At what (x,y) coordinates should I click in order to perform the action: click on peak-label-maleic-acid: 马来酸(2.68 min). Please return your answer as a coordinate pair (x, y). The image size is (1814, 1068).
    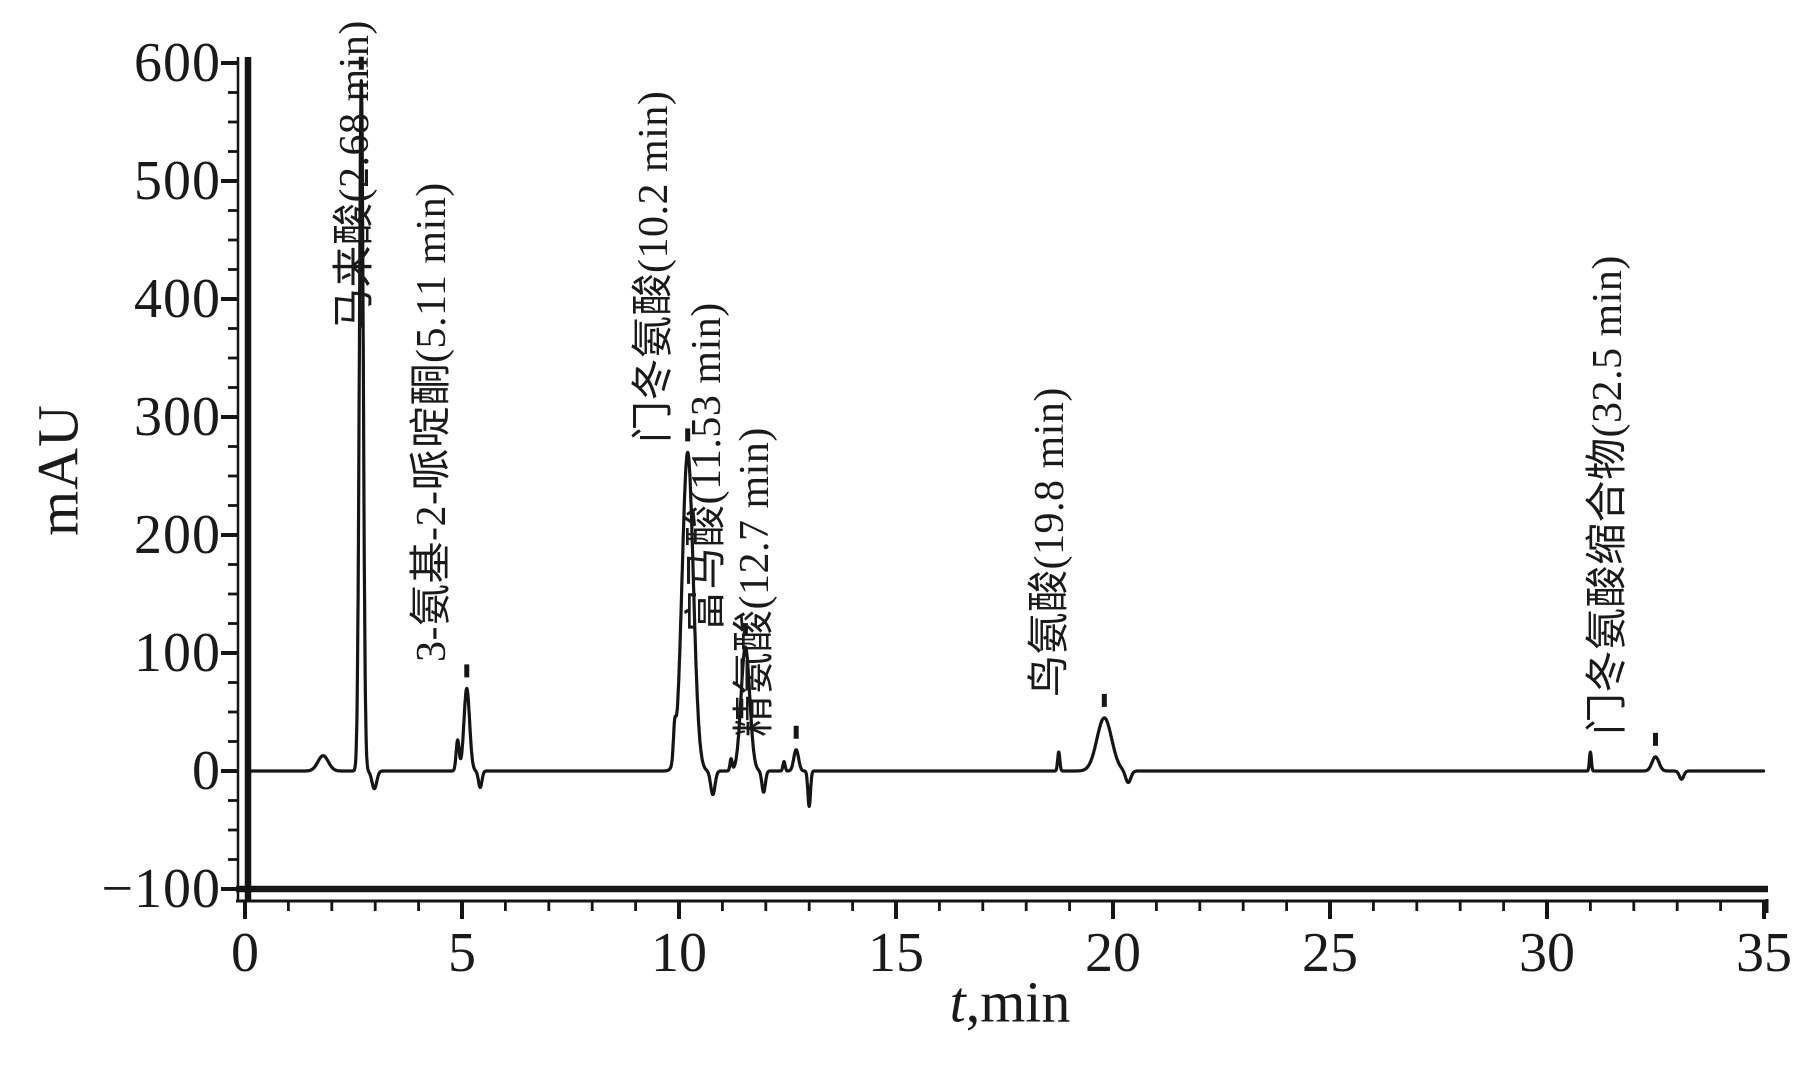
    Looking at the image, I should click on (355, 175).